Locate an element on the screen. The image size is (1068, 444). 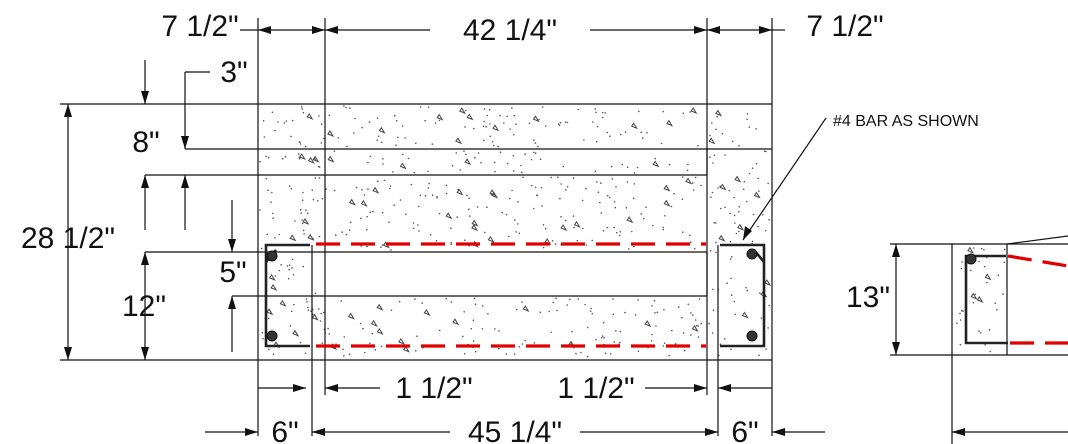
dim-top-right: 7 1/2" is located at coordinates (844, 26).